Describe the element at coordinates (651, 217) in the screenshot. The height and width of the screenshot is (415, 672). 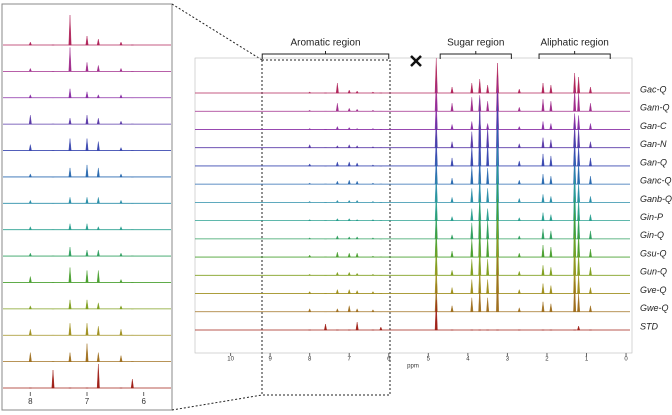
I see `series-label: Gin-P` at that location.